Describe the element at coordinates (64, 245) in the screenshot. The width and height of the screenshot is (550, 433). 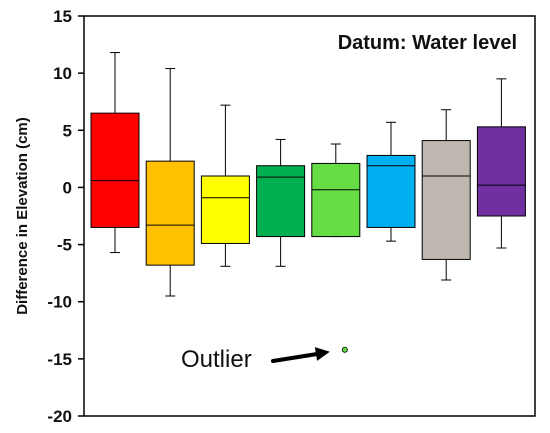
I see `y-tick-label: -5` at that location.